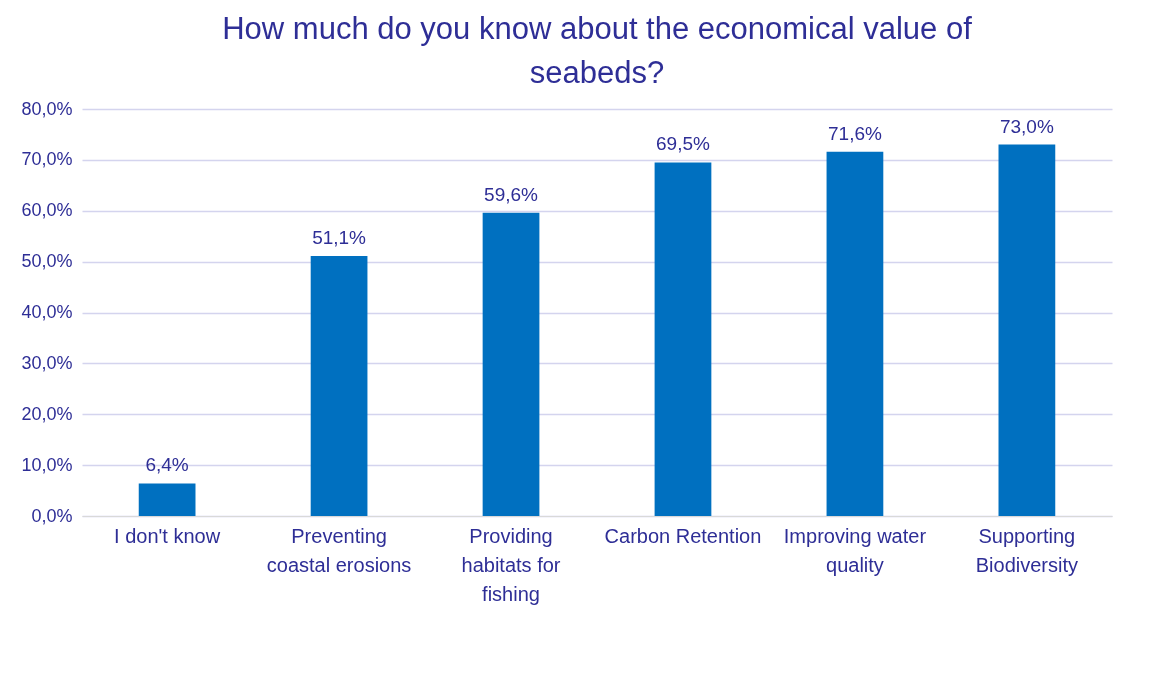 The image size is (1157, 678). What do you see at coordinates (511, 194) in the screenshot?
I see `data-label: 59,6%` at bounding box center [511, 194].